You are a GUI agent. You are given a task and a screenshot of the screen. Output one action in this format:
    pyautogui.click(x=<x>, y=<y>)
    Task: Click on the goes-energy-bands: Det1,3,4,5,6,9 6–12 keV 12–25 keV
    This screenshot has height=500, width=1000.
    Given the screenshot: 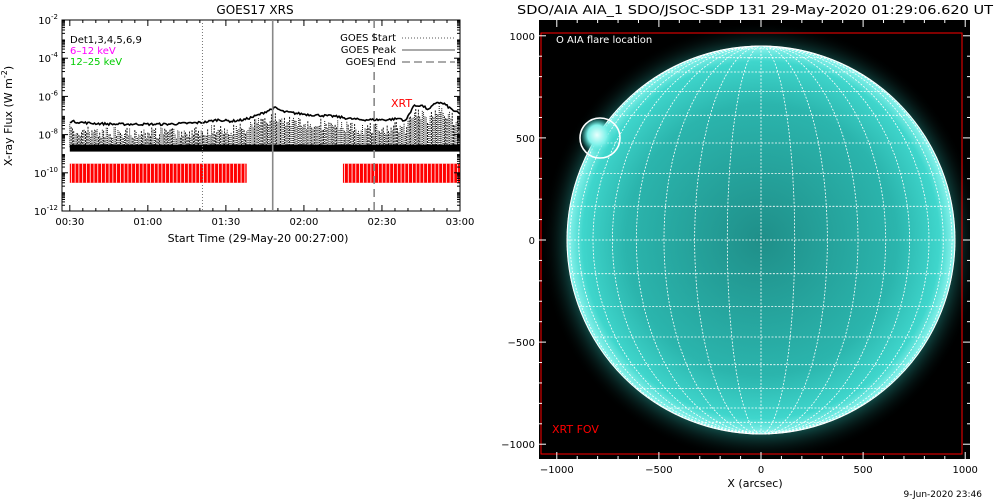 What is the action you would take?
    pyautogui.click(x=106, y=51)
    